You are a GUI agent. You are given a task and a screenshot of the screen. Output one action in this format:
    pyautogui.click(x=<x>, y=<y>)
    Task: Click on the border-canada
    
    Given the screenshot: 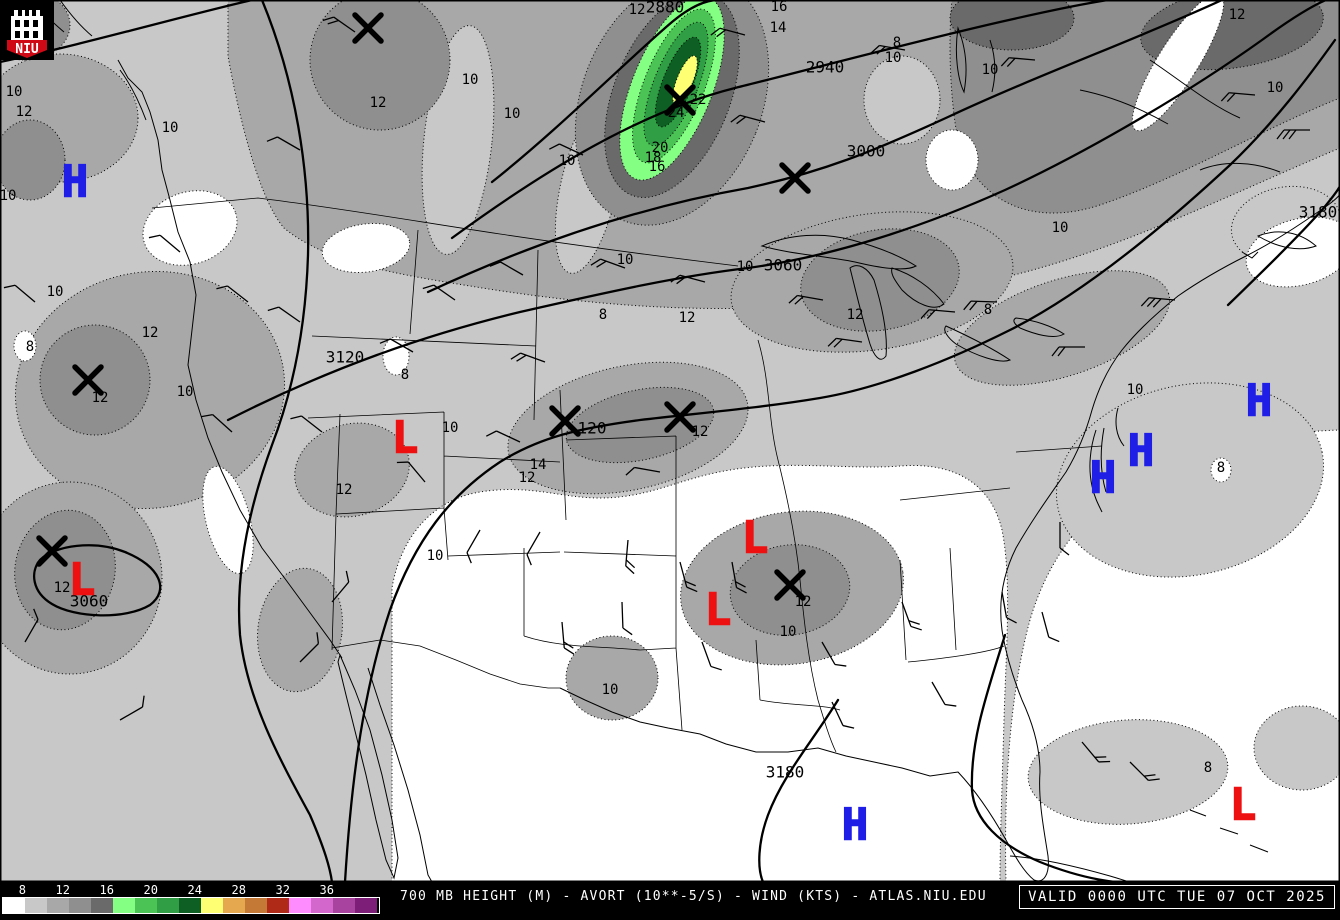 What is the action you would take?
    pyautogui.click(x=445, y=232)
    